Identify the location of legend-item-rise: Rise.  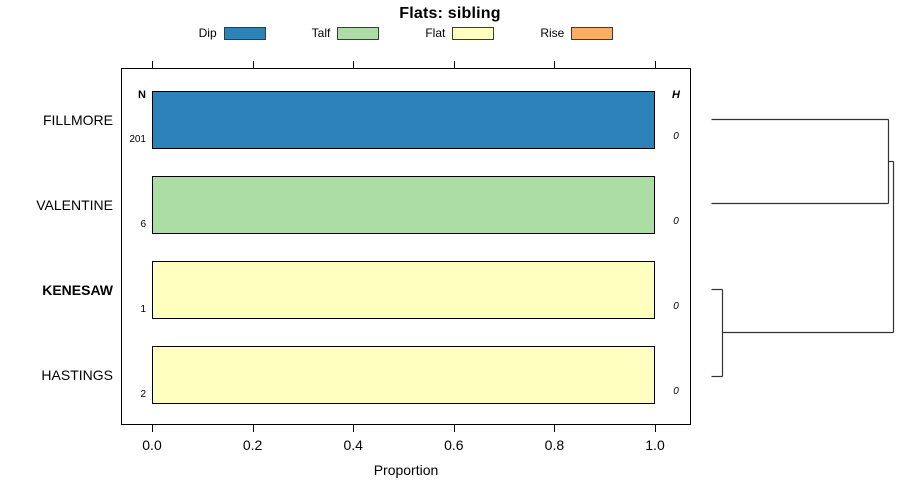
(577, 33).